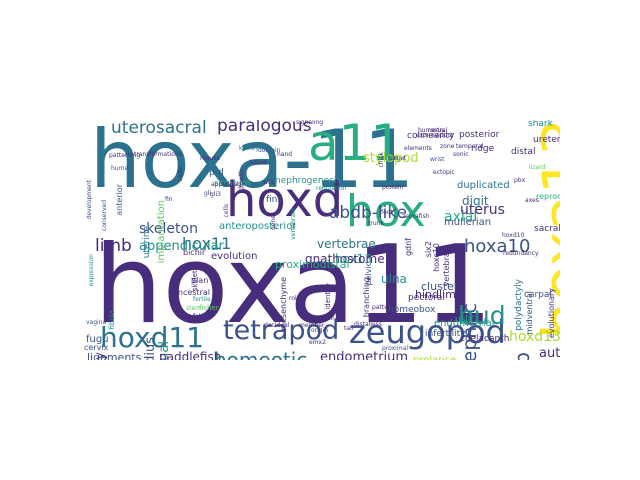  I want to click on cloud-word: homeobox, so click(412, 310).